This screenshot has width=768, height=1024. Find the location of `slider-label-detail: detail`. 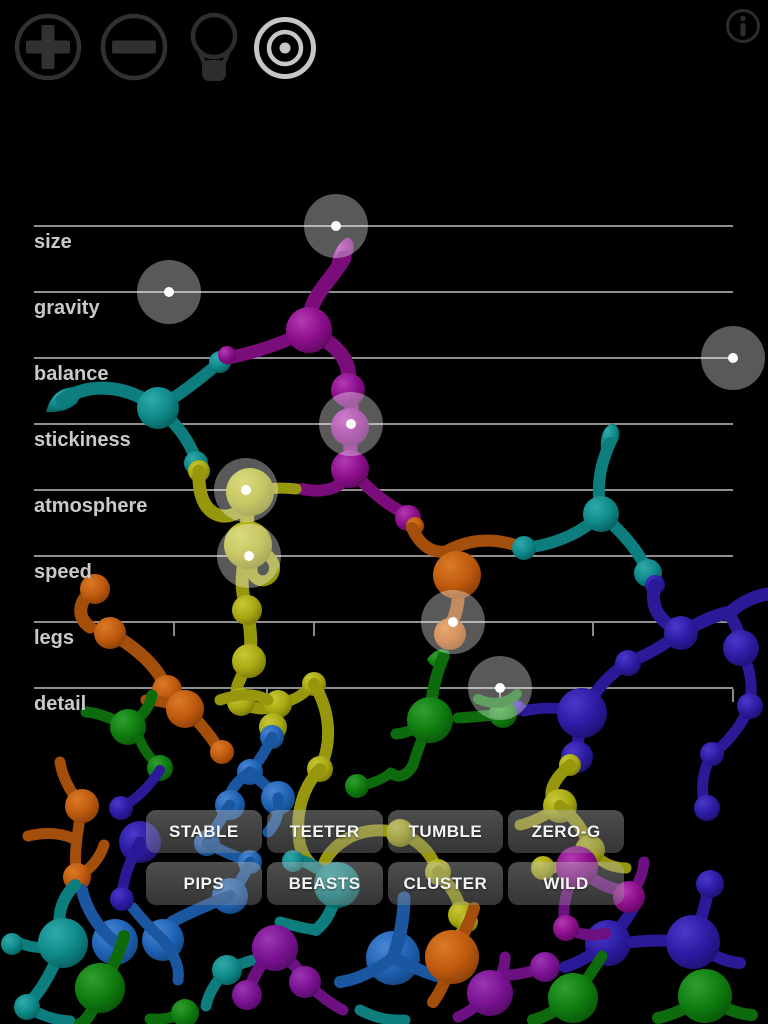

slider-label-detail: detail is located at coordinates (60, 704).